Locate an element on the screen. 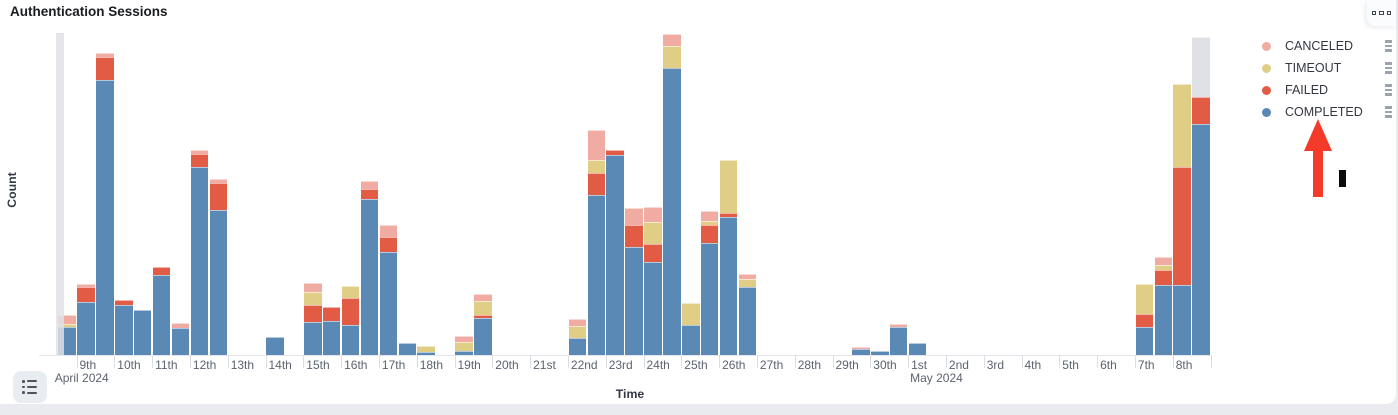  legend-toggle-button is located at coordinates (30, 387).